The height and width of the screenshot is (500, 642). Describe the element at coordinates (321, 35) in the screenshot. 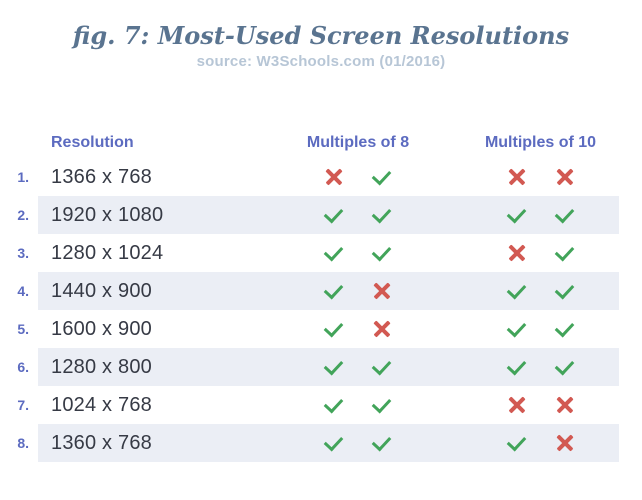

I see `figure-title: fig. 7: Most-Used Screen Resolutions` at that location.